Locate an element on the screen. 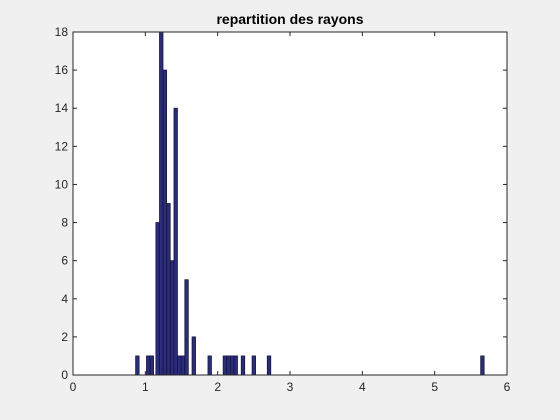 The image size is (560, 420). y-tick-label: 0 is located at coordinates (64, 375).